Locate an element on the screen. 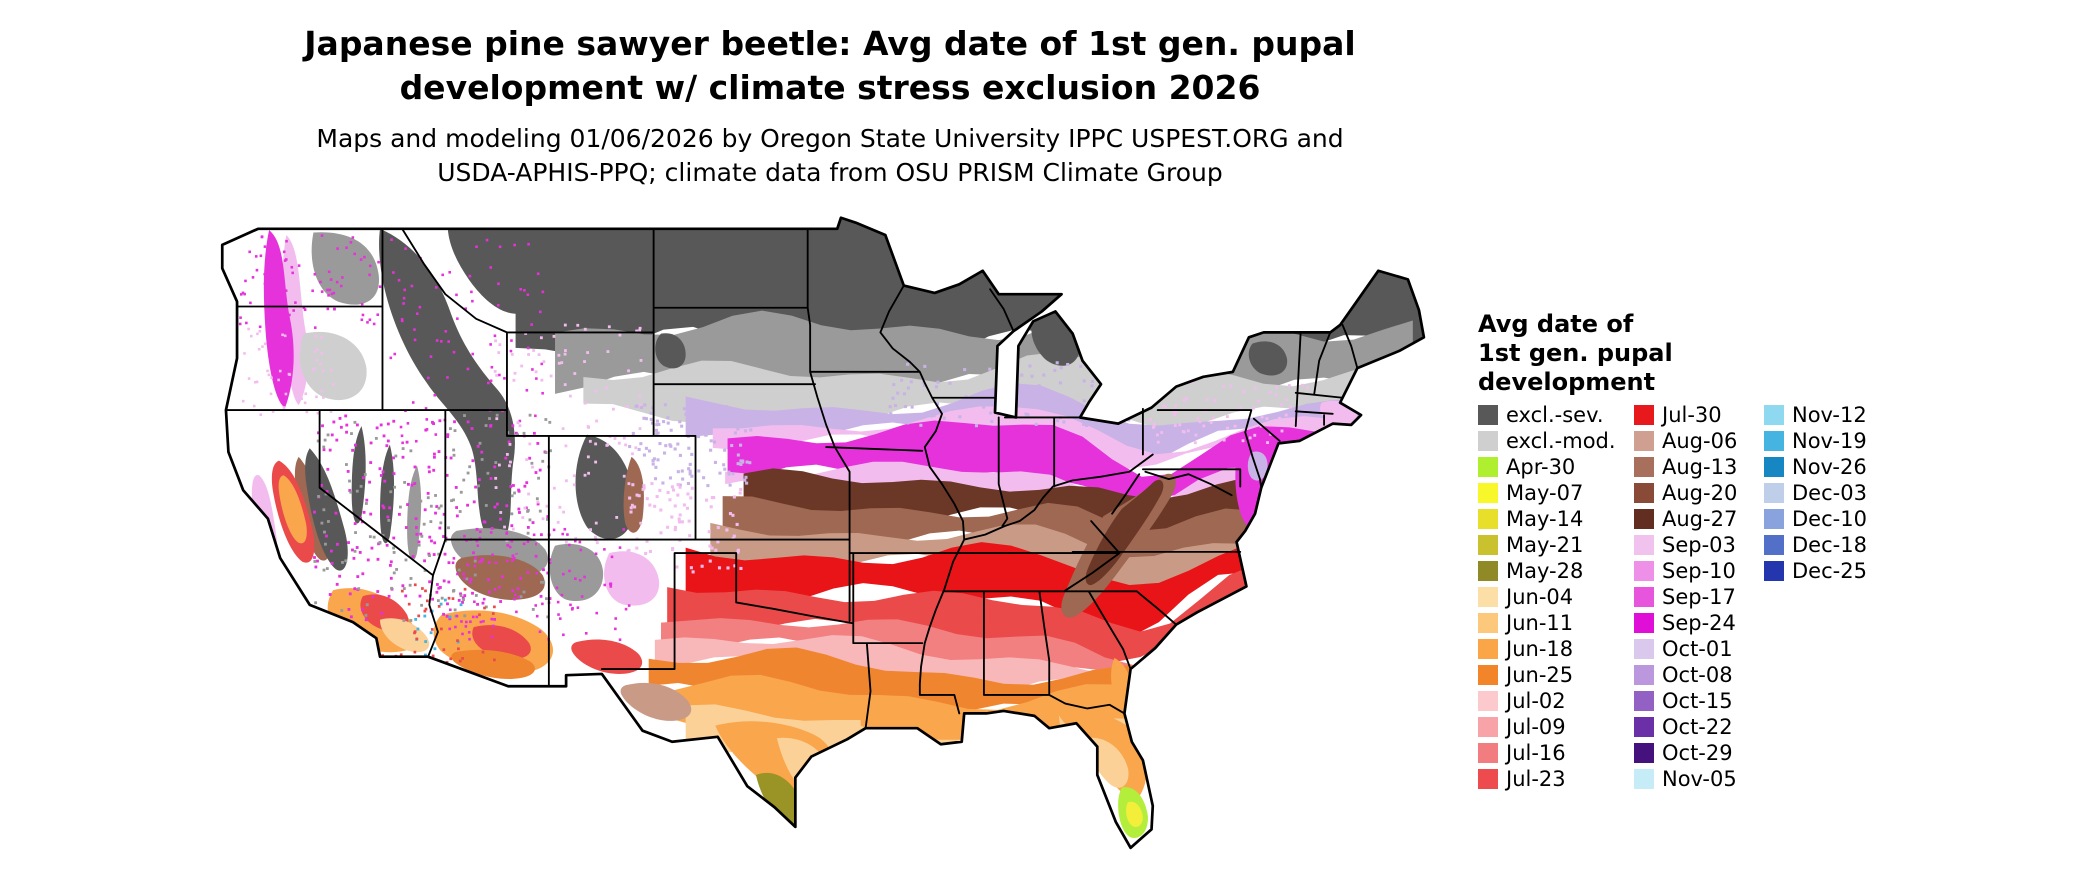 The height and width of the screenshot is (892, 2100). legend-row: Oct-15 is located at coordinates (1699, 701).